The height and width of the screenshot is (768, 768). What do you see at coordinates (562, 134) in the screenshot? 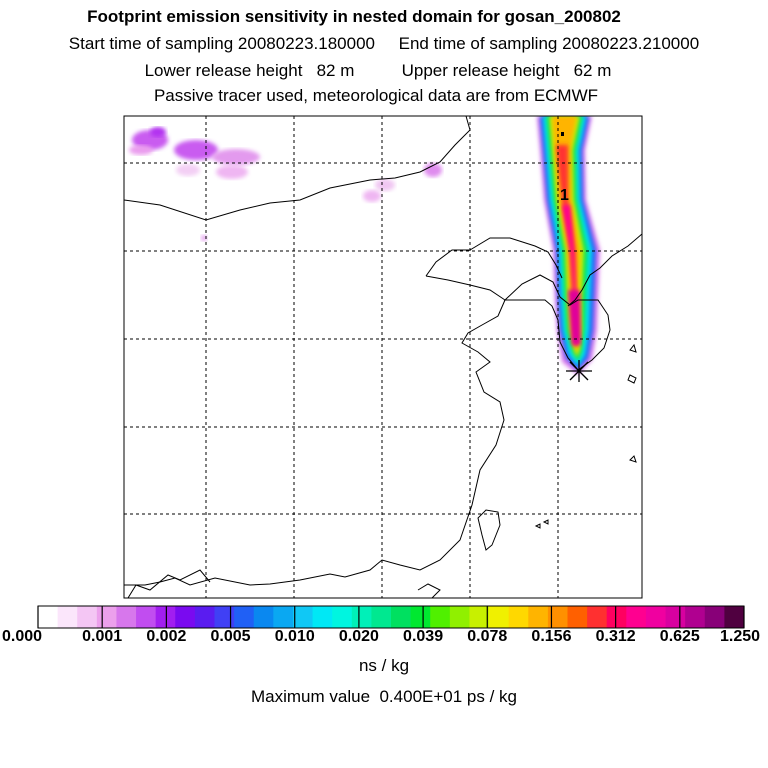
I see `plume-tick-marker` at bounding box center [562, 134].